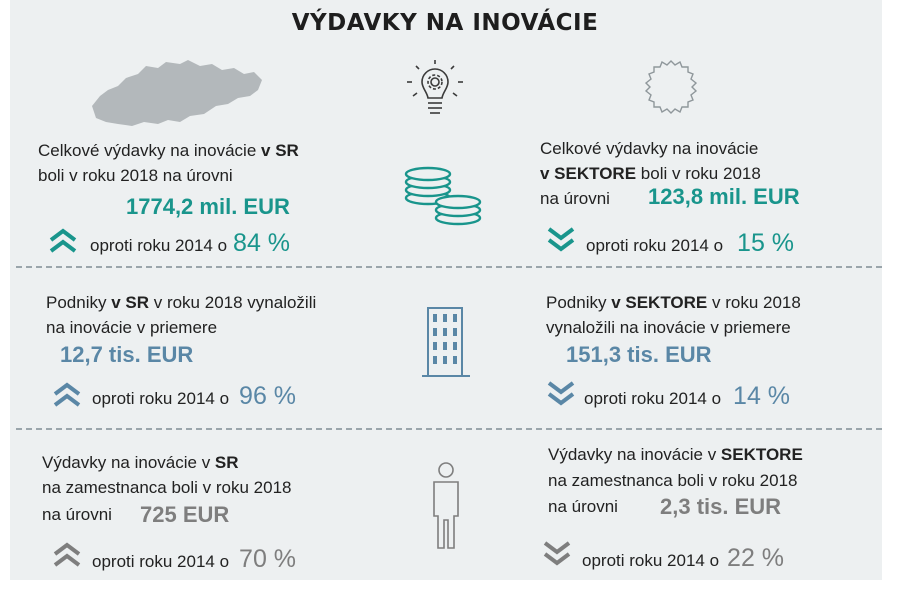 Image resolution: width=898 pixels, height=593 pixels. Describe the element at coordinates (683, 558) in the screenshot. I see `row3-right-compare: oproti roku 2014 o 22 %` at that location.